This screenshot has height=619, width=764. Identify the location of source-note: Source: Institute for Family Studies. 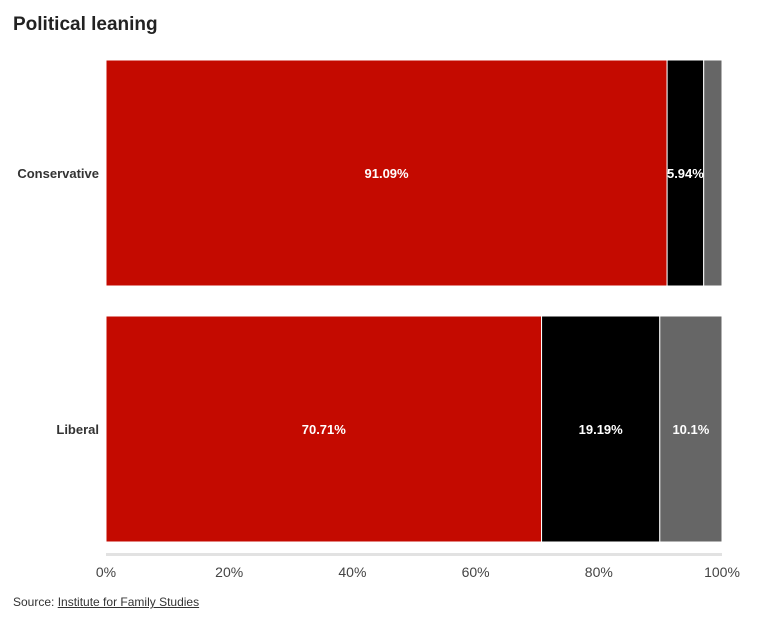
(106, 602).